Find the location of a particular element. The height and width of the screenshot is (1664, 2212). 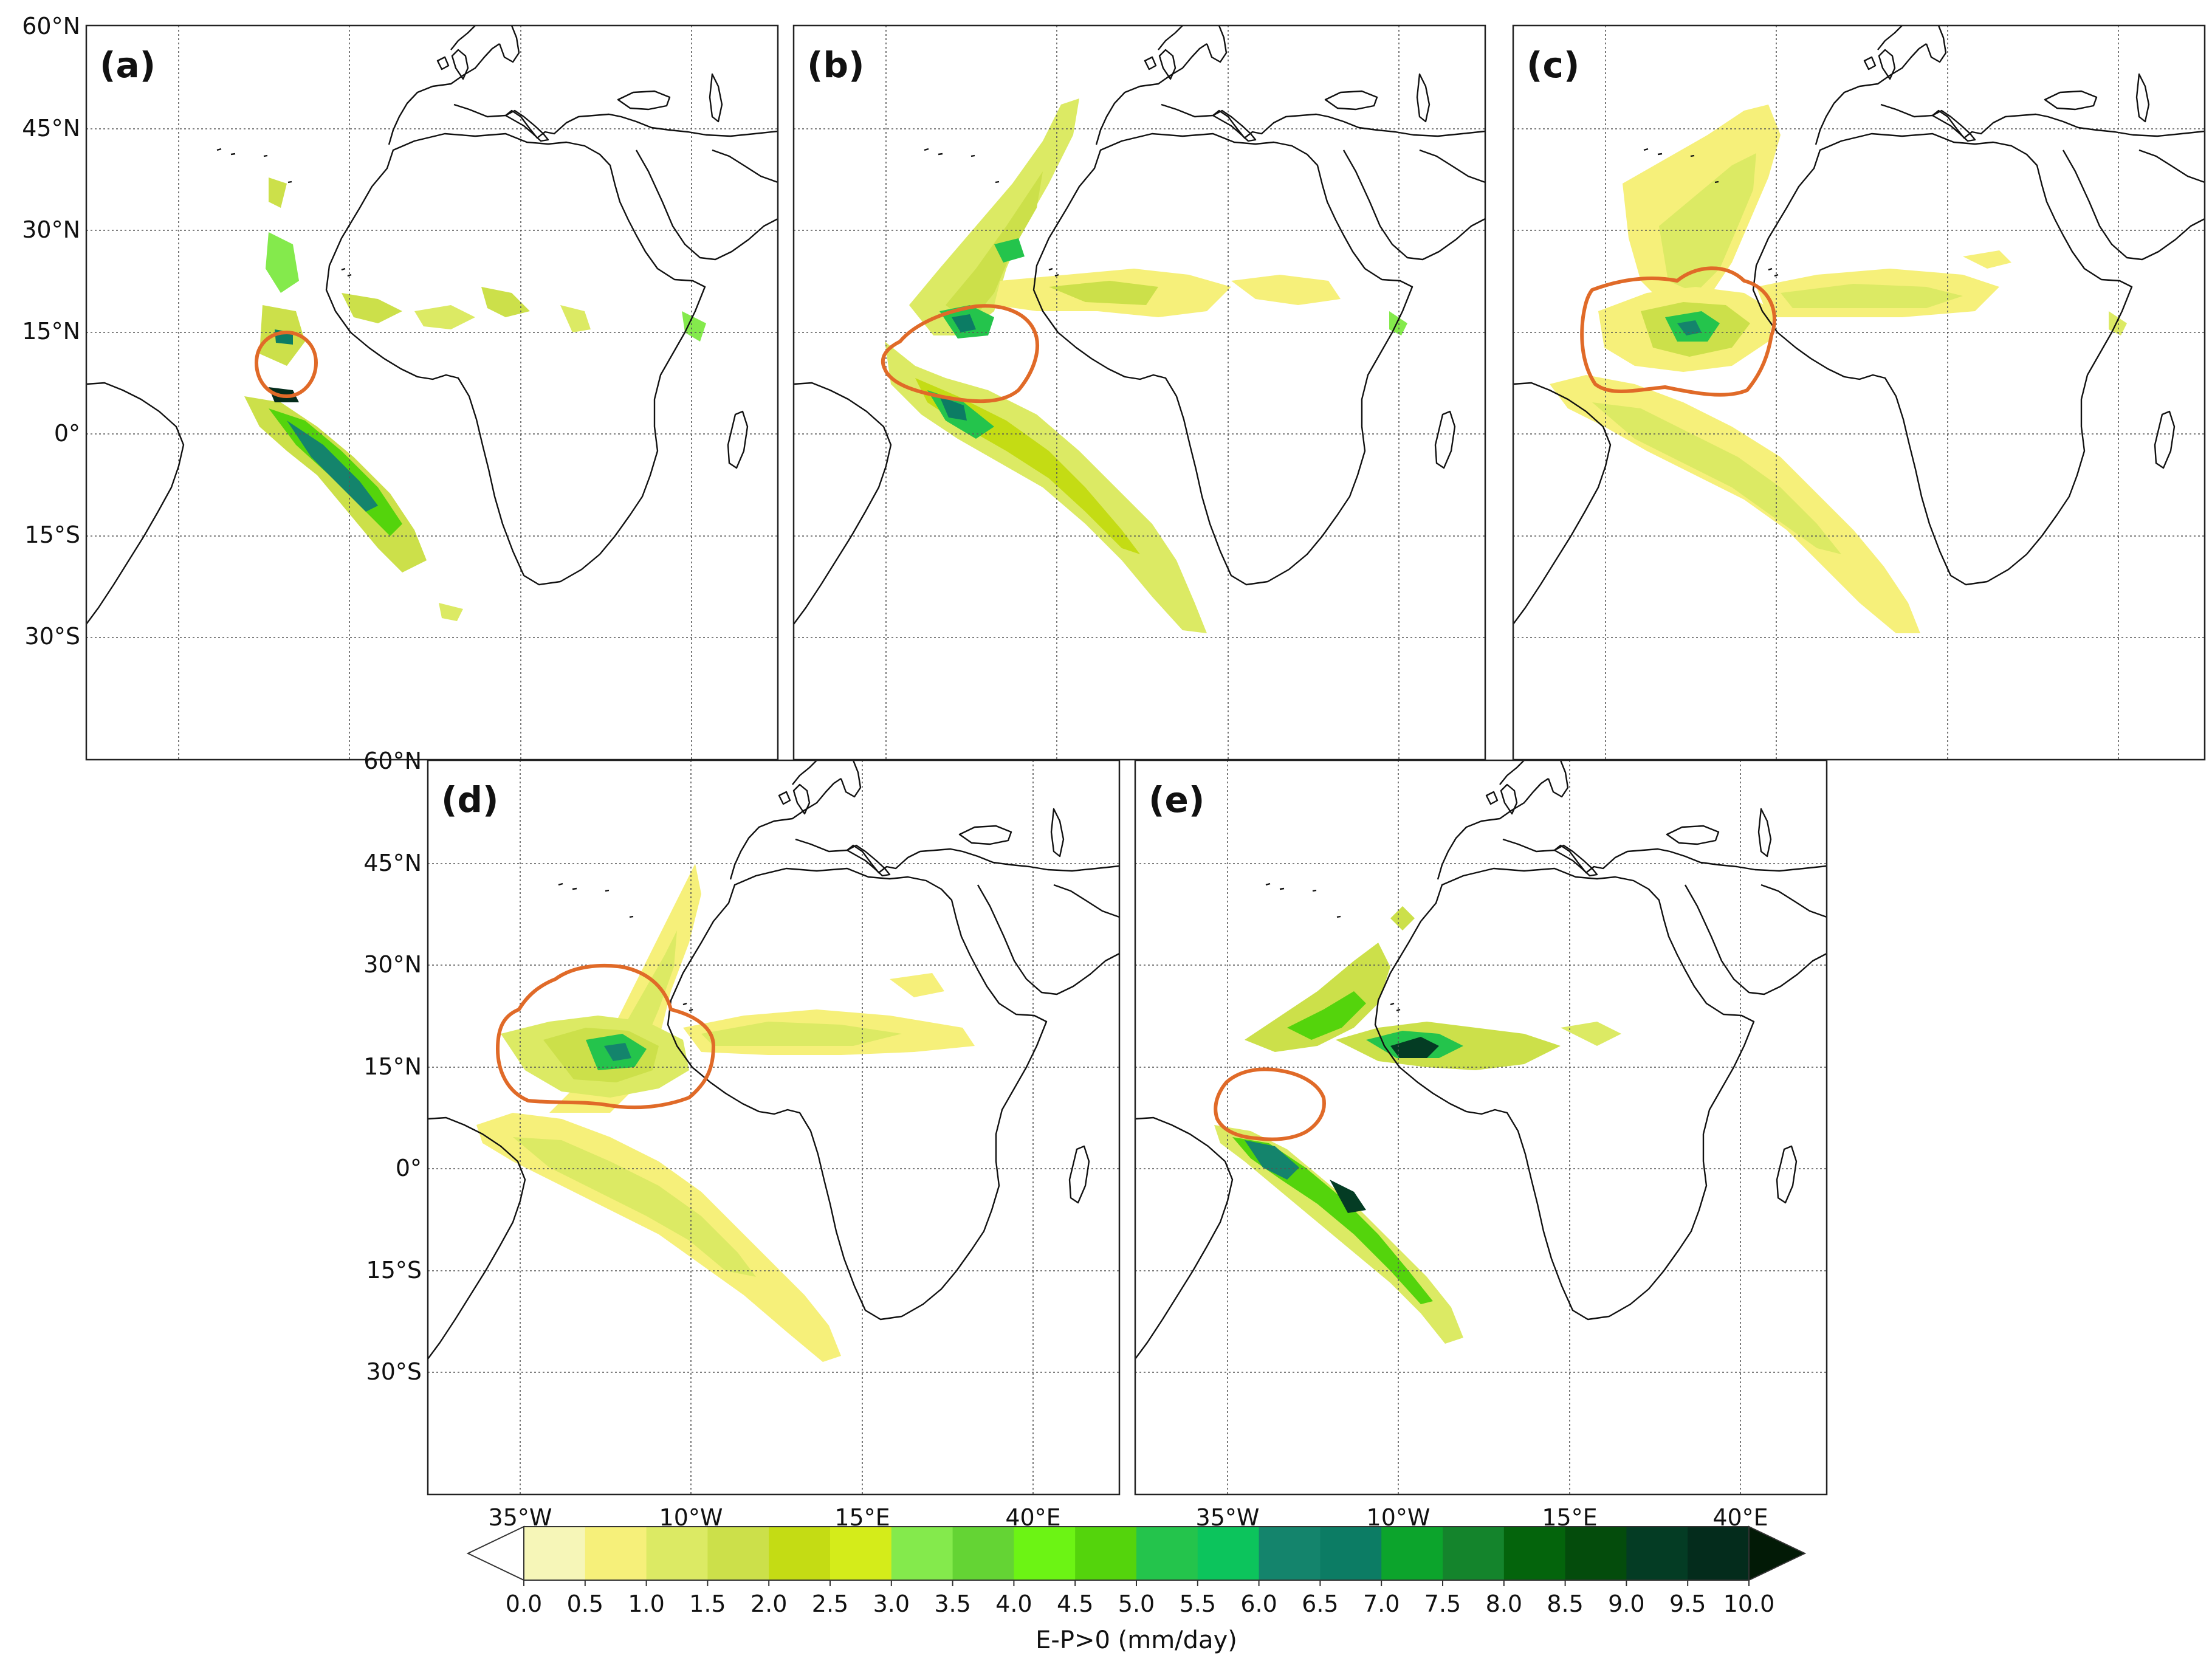

panel-label: (b) is located at coordinates (836, 65).